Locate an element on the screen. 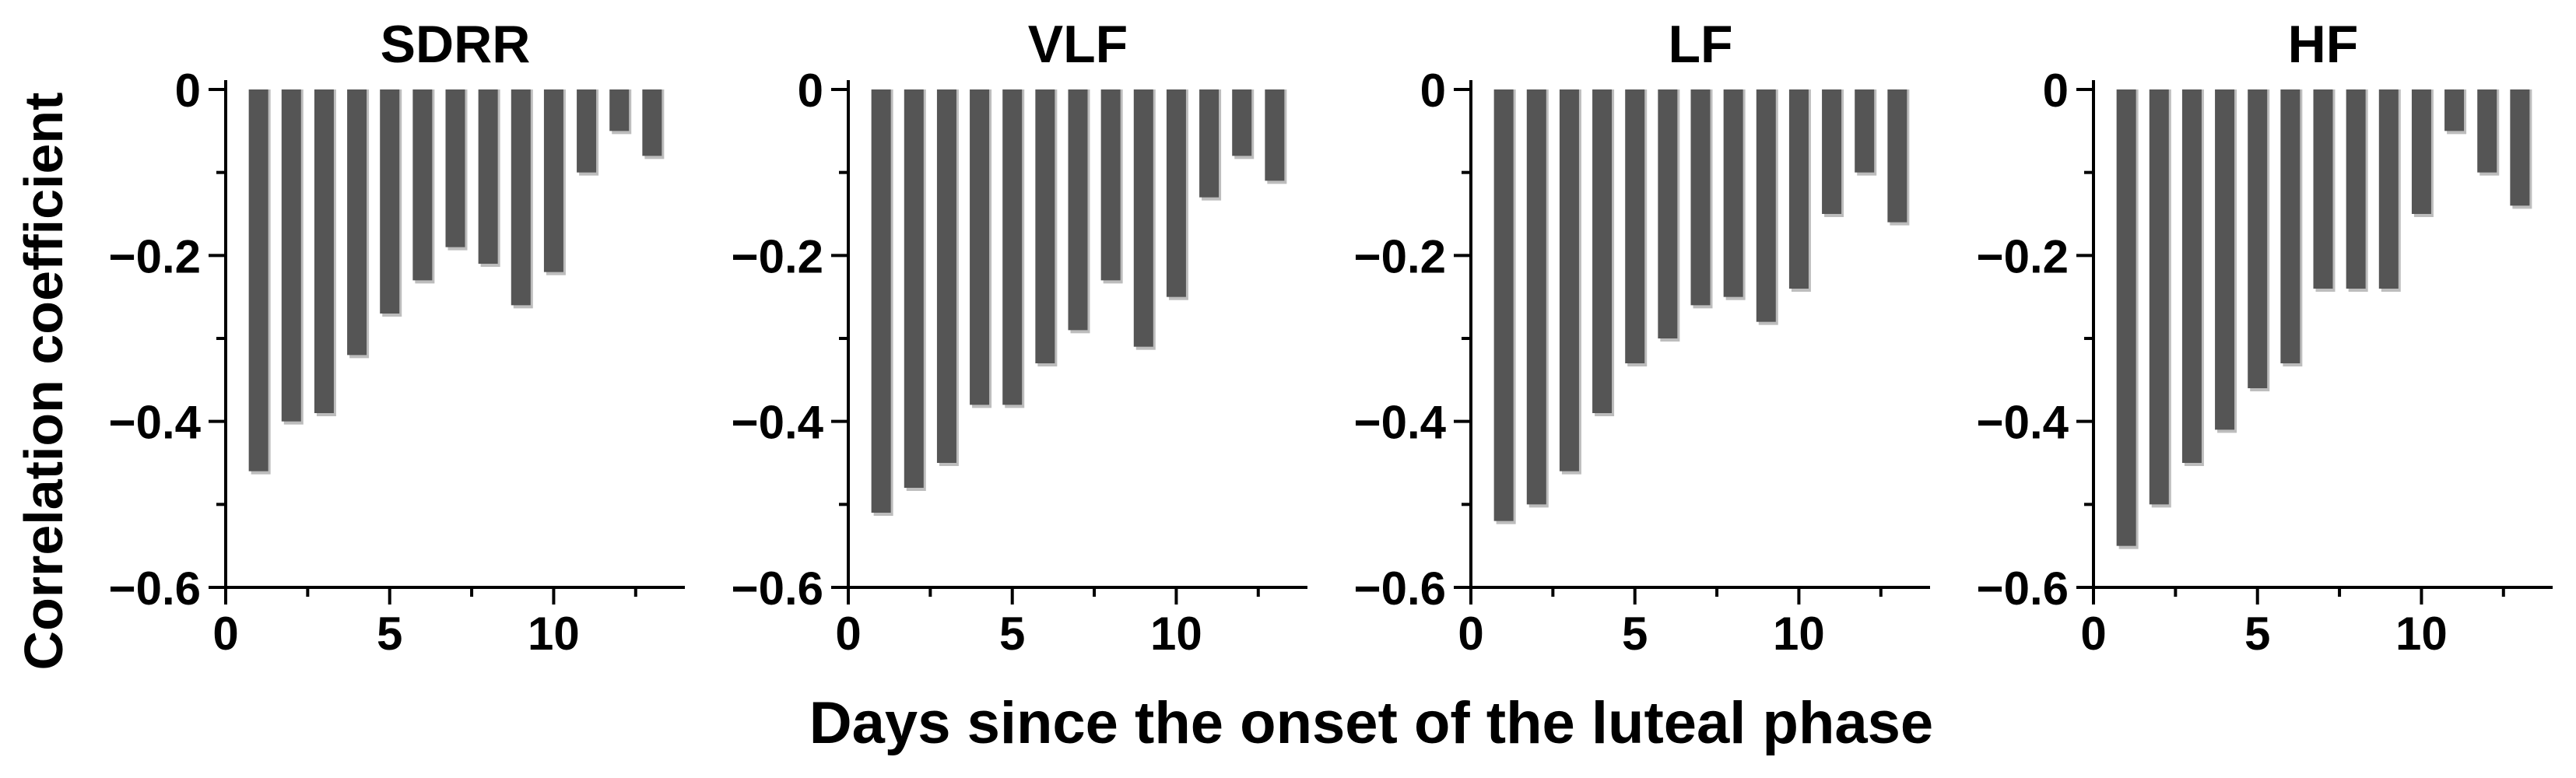 Image resolution: width=2576 pixels, height=778 pixels. panel-title: VLF is located at coordinates (1078, 44).